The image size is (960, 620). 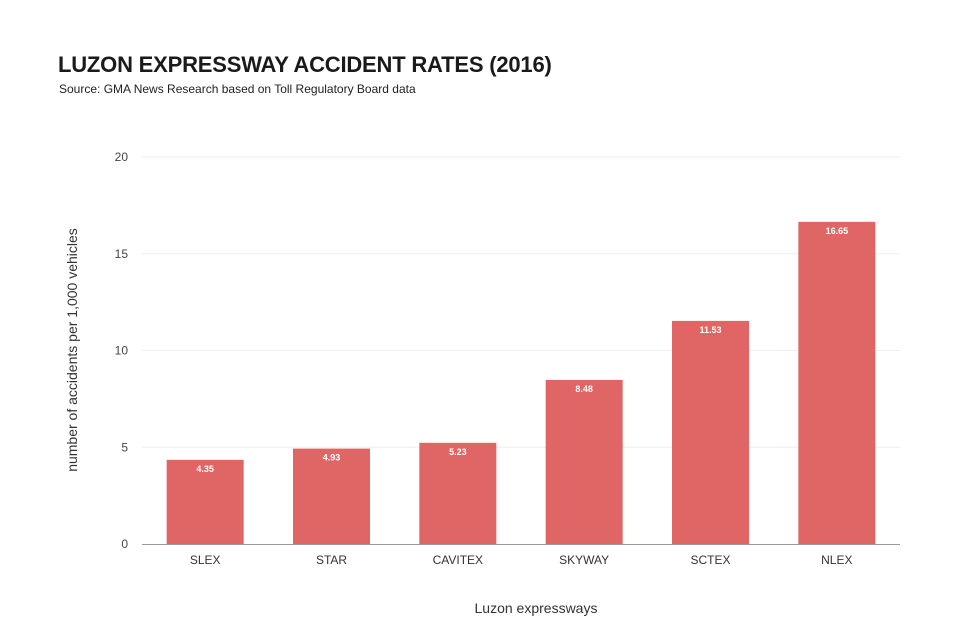 I want to click on y-tick-label: 10, so click(x=122, y=351).